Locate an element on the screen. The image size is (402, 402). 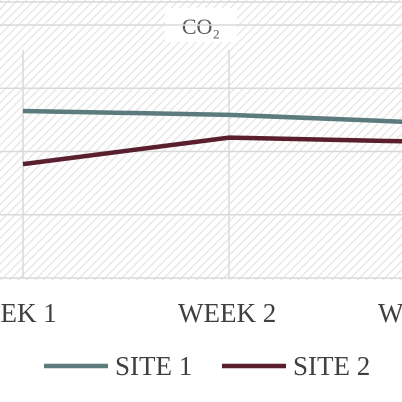
series-layer is located at coordinates (212, 137).